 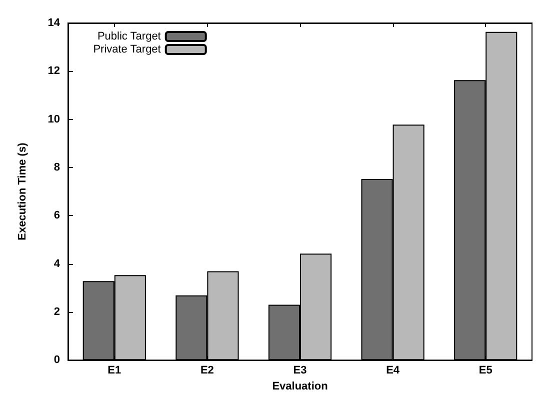 I want to click on y-axis-title: Execution Time (s), so click(x=22, y=191).